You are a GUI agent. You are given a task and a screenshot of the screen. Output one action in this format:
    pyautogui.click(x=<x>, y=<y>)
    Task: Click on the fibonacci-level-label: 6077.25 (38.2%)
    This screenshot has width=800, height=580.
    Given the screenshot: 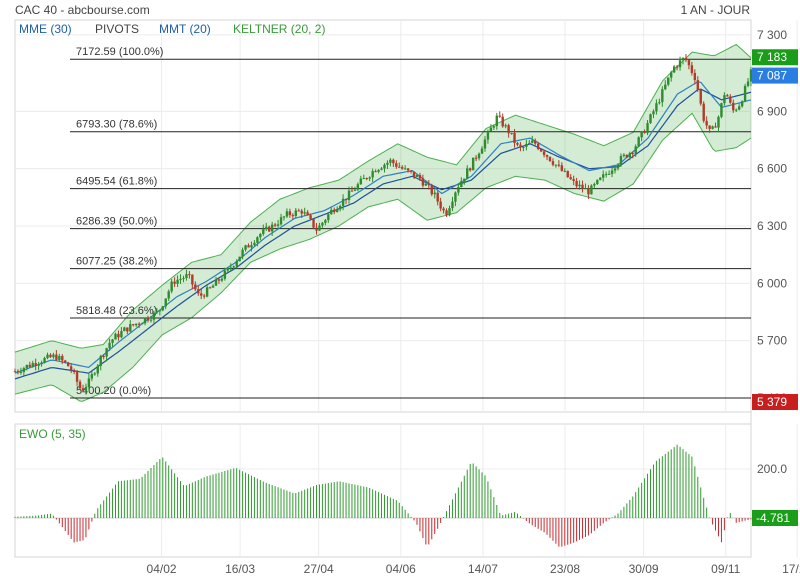 What is the action you would take?
    pyautogui.click(x=116, y=262)
    